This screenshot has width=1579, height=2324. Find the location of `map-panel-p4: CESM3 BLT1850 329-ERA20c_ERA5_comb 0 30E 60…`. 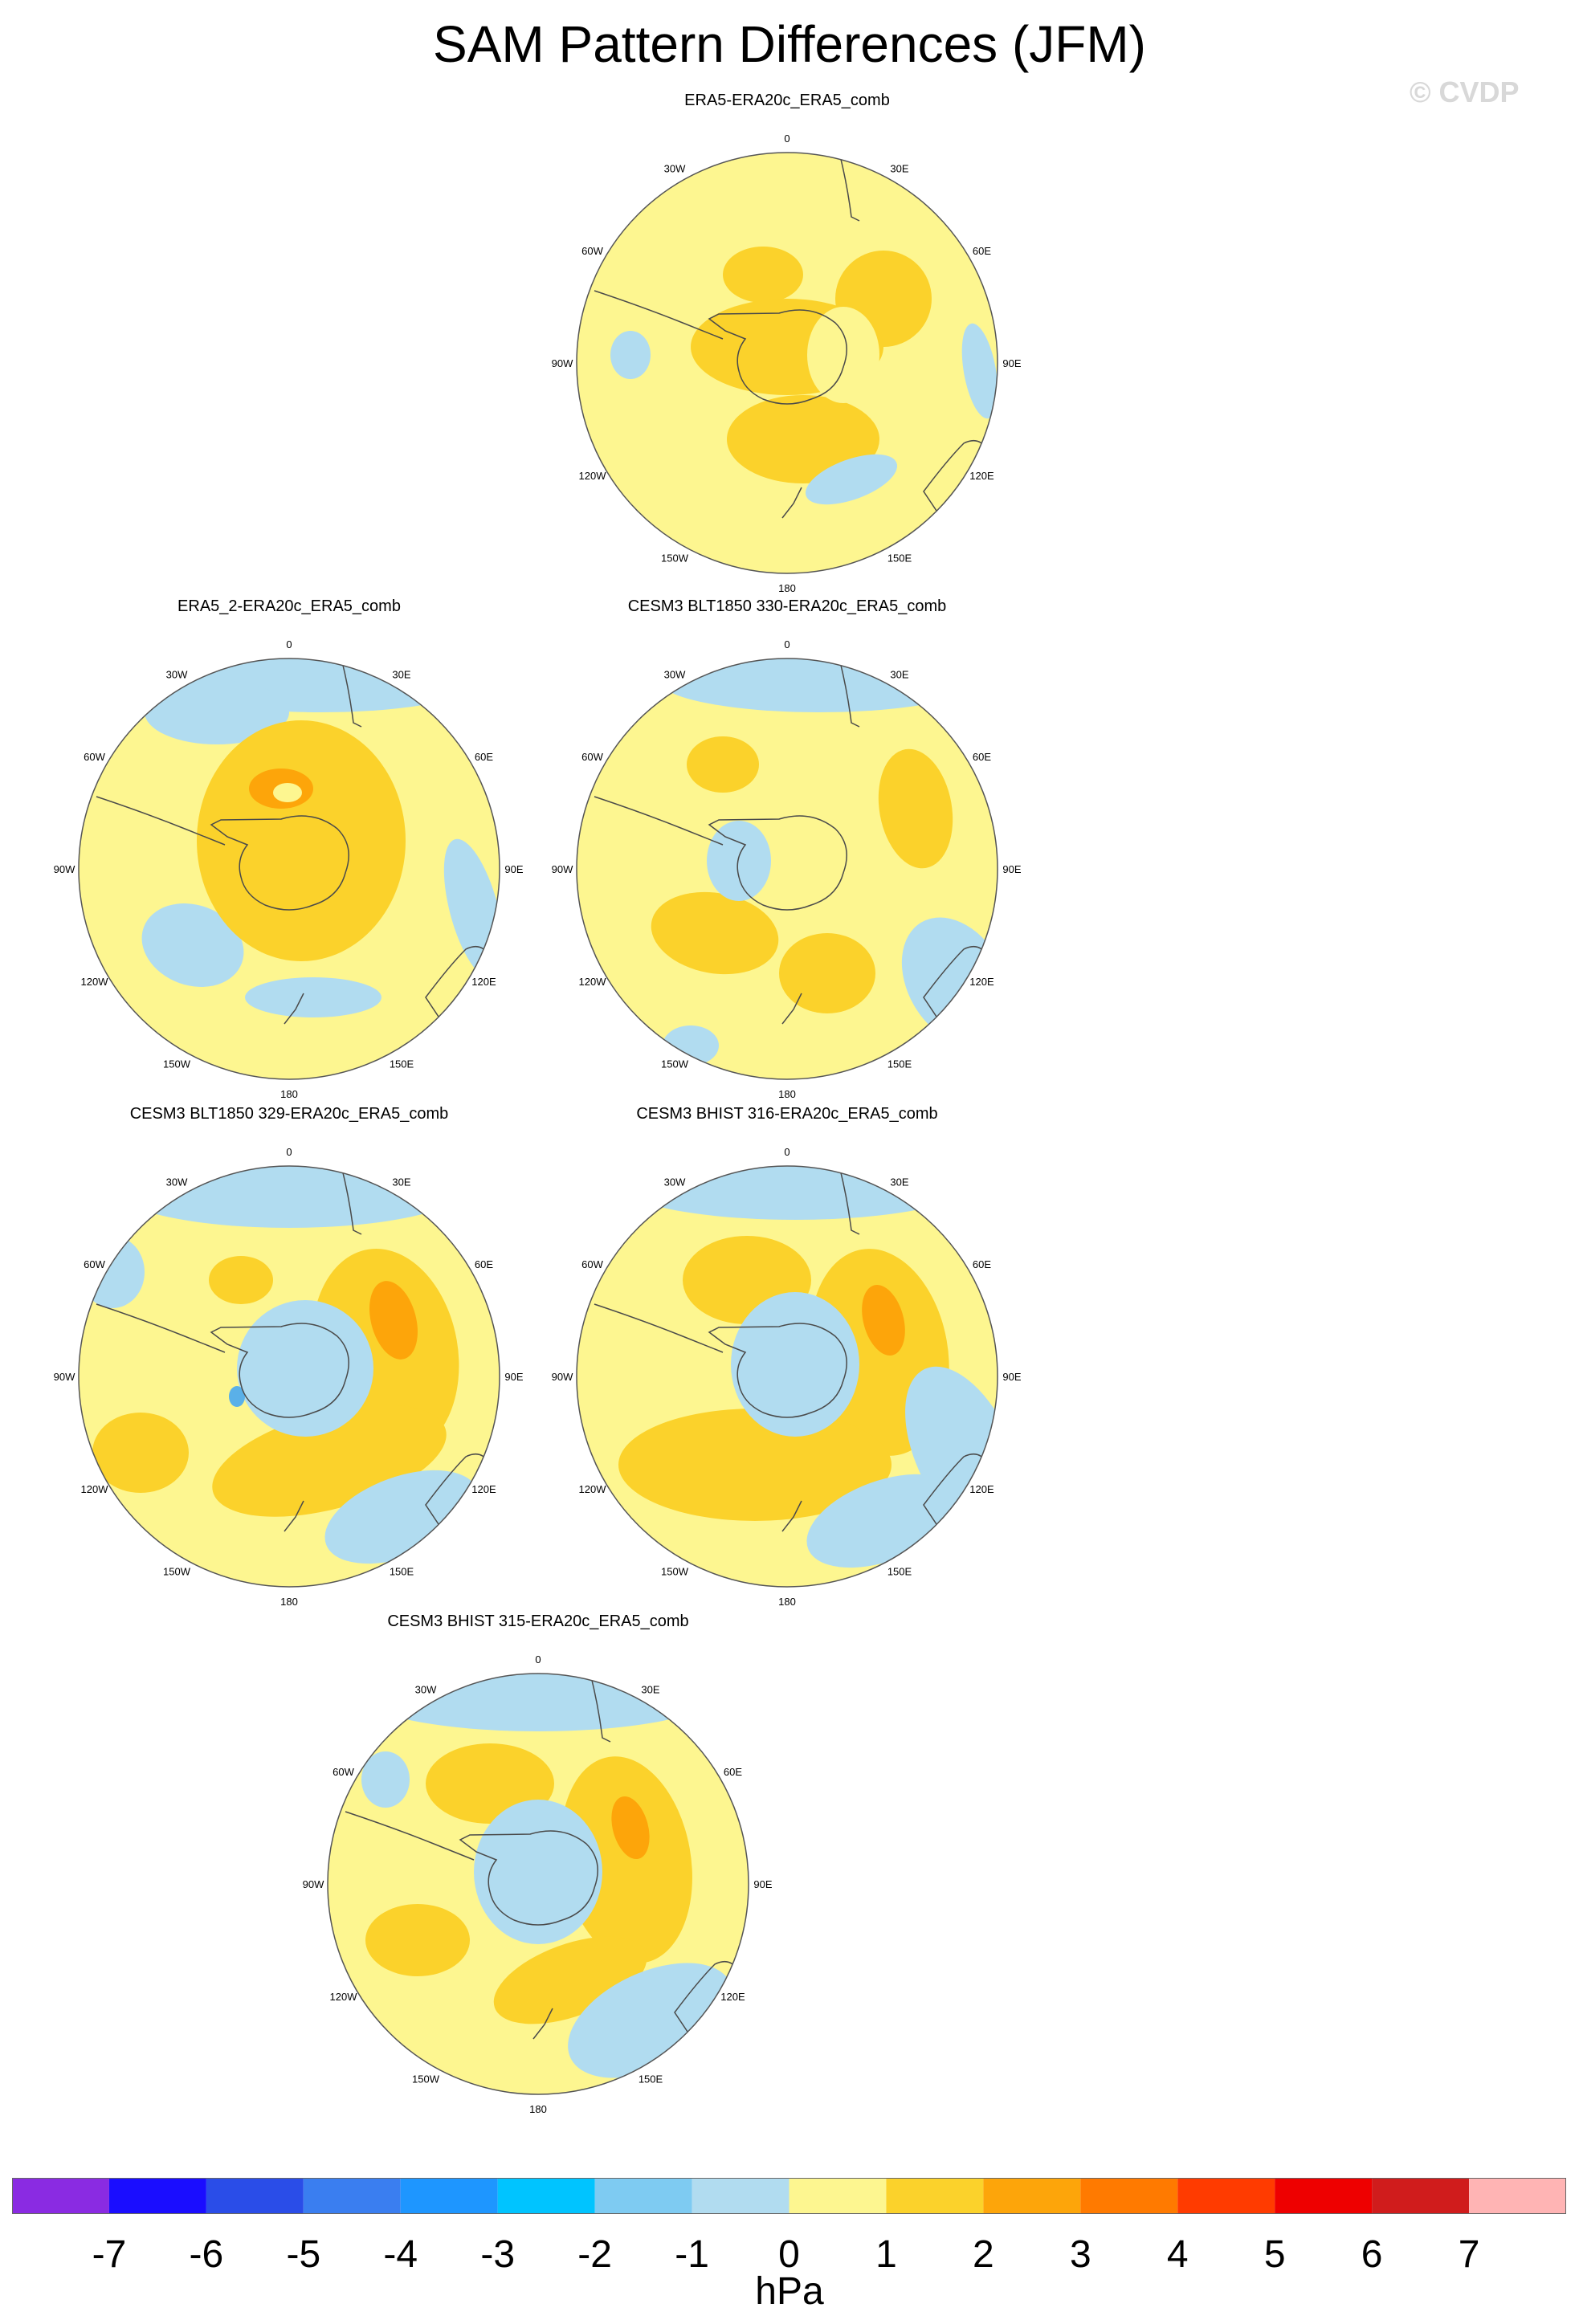

map-panel-p4: CESM3 BLT1850 329-ERA20c_ERA5_comb 0 30E 60… is located at coordinates (289, 1357).